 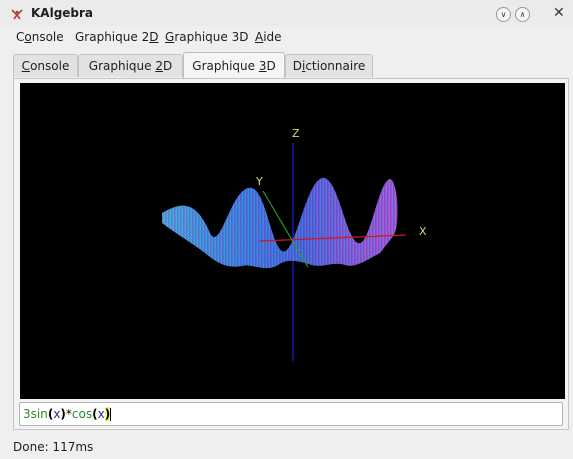 I want to click on title-bar: KAlgebra ∨ ∧ ✕, so click(x=286, y=13).